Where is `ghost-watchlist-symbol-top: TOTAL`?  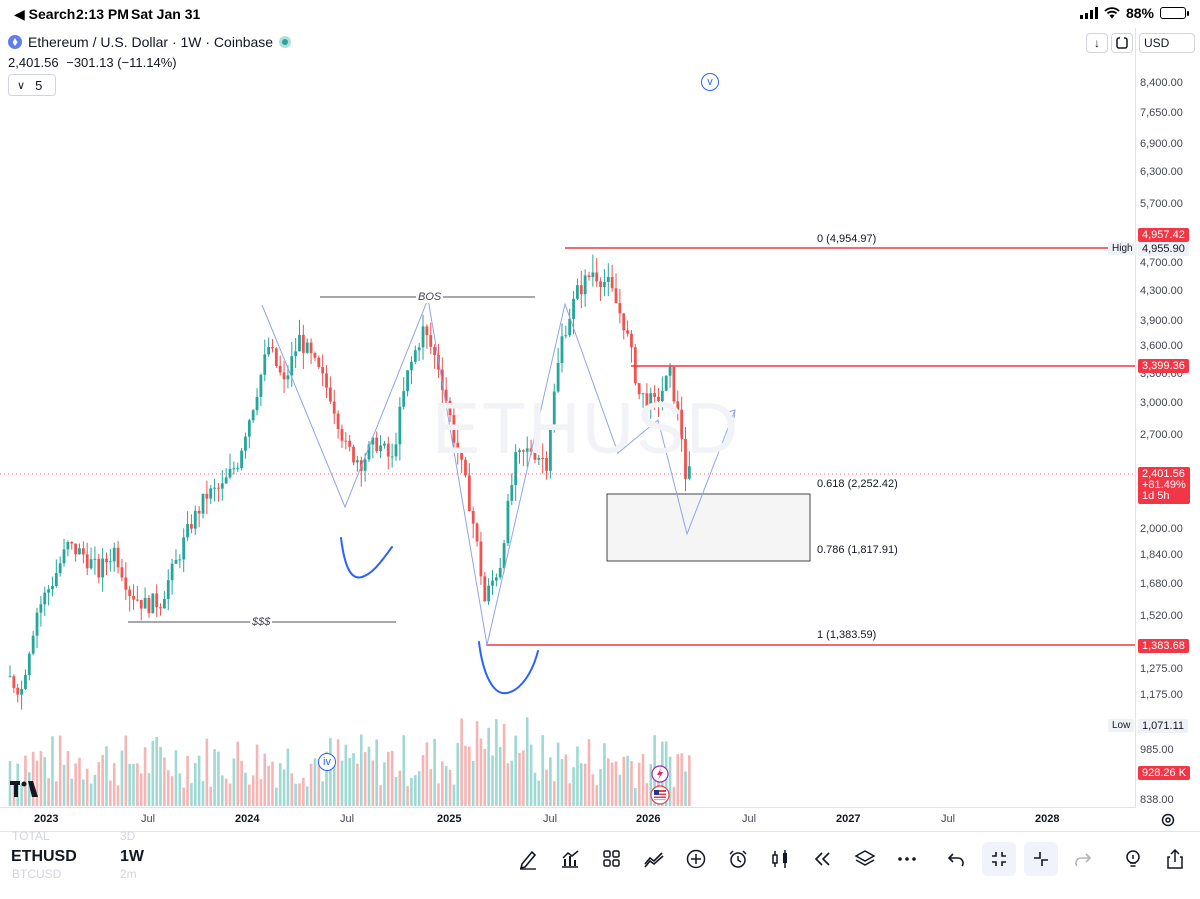
ghost-watchlist-symbol-top: TOTAL is located at coordinates (31, 836).